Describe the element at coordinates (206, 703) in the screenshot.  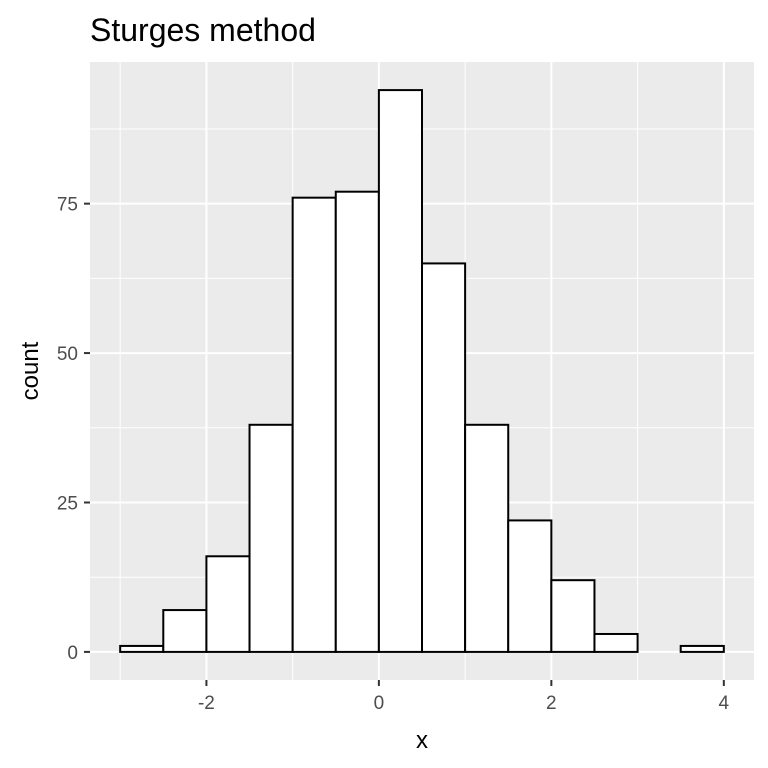
I see `x-tick-label: -2` at that location.